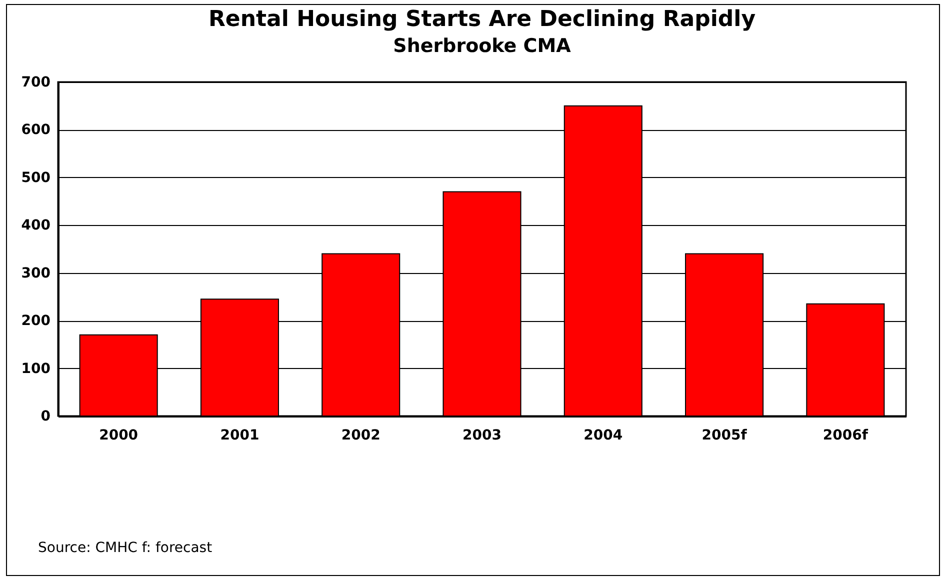 The height and width of the screenshot is (580, 946). I want to click on y-tick-label: 300, so click(36, 273).